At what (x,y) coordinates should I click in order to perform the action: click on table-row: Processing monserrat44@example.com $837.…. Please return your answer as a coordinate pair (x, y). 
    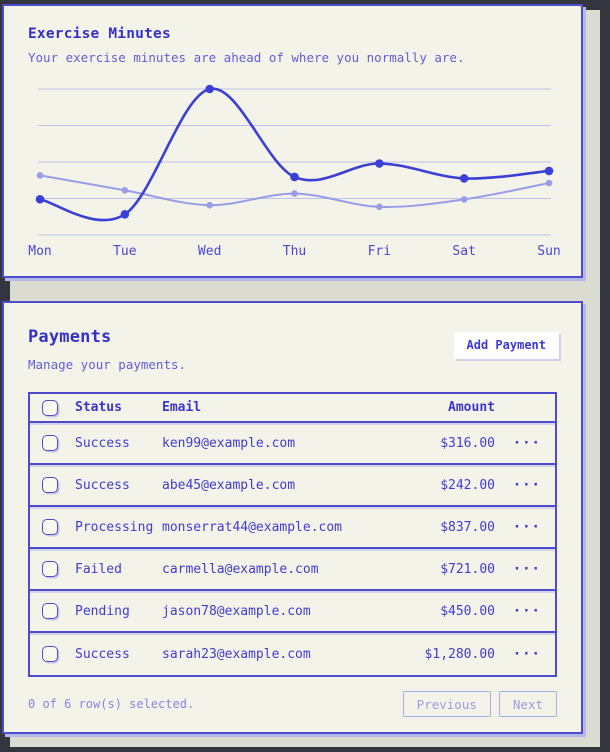
    Looking at the image, I should click on (292, 528).